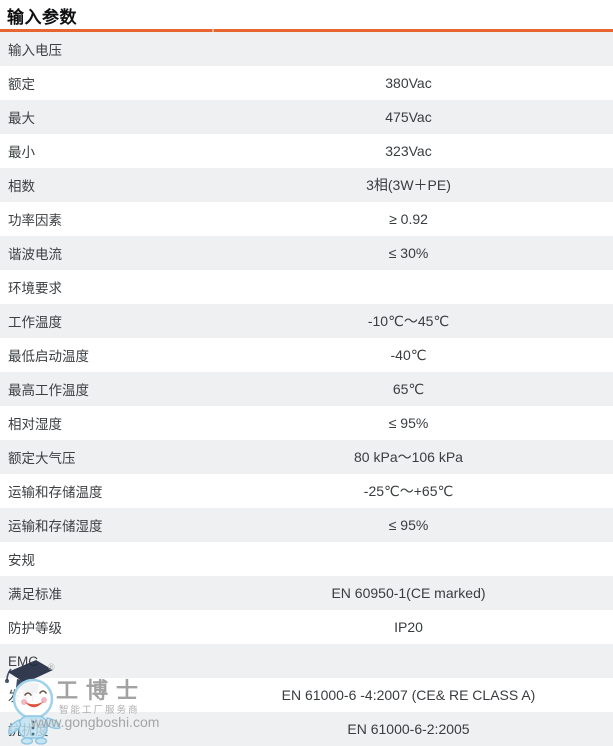 The width and height of the screenshot is (613, 746). What do you see at coordinates (21, 152) in the screenshot?
I see `row-label: 最小` at bounding box center [21, 152].